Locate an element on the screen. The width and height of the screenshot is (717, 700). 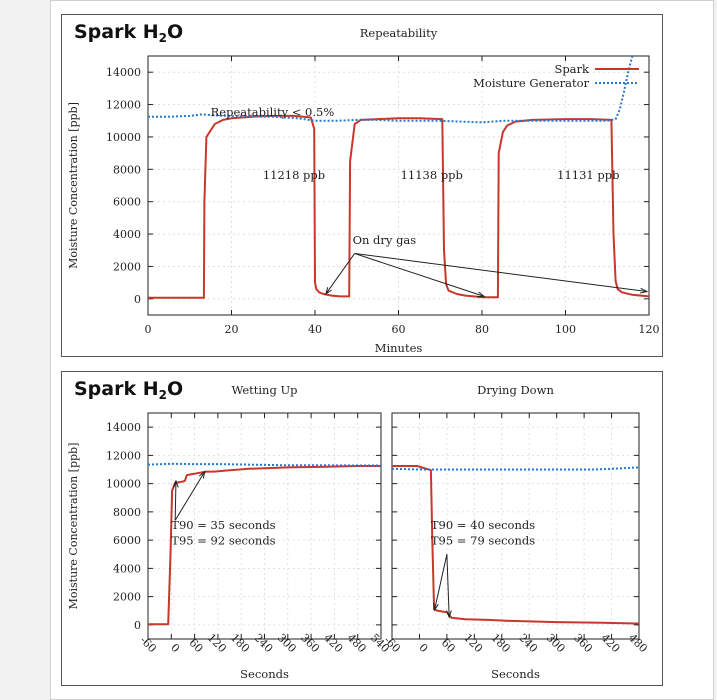
annotation-label: T95 = 79 seconds is located at coordinates (483, 540).